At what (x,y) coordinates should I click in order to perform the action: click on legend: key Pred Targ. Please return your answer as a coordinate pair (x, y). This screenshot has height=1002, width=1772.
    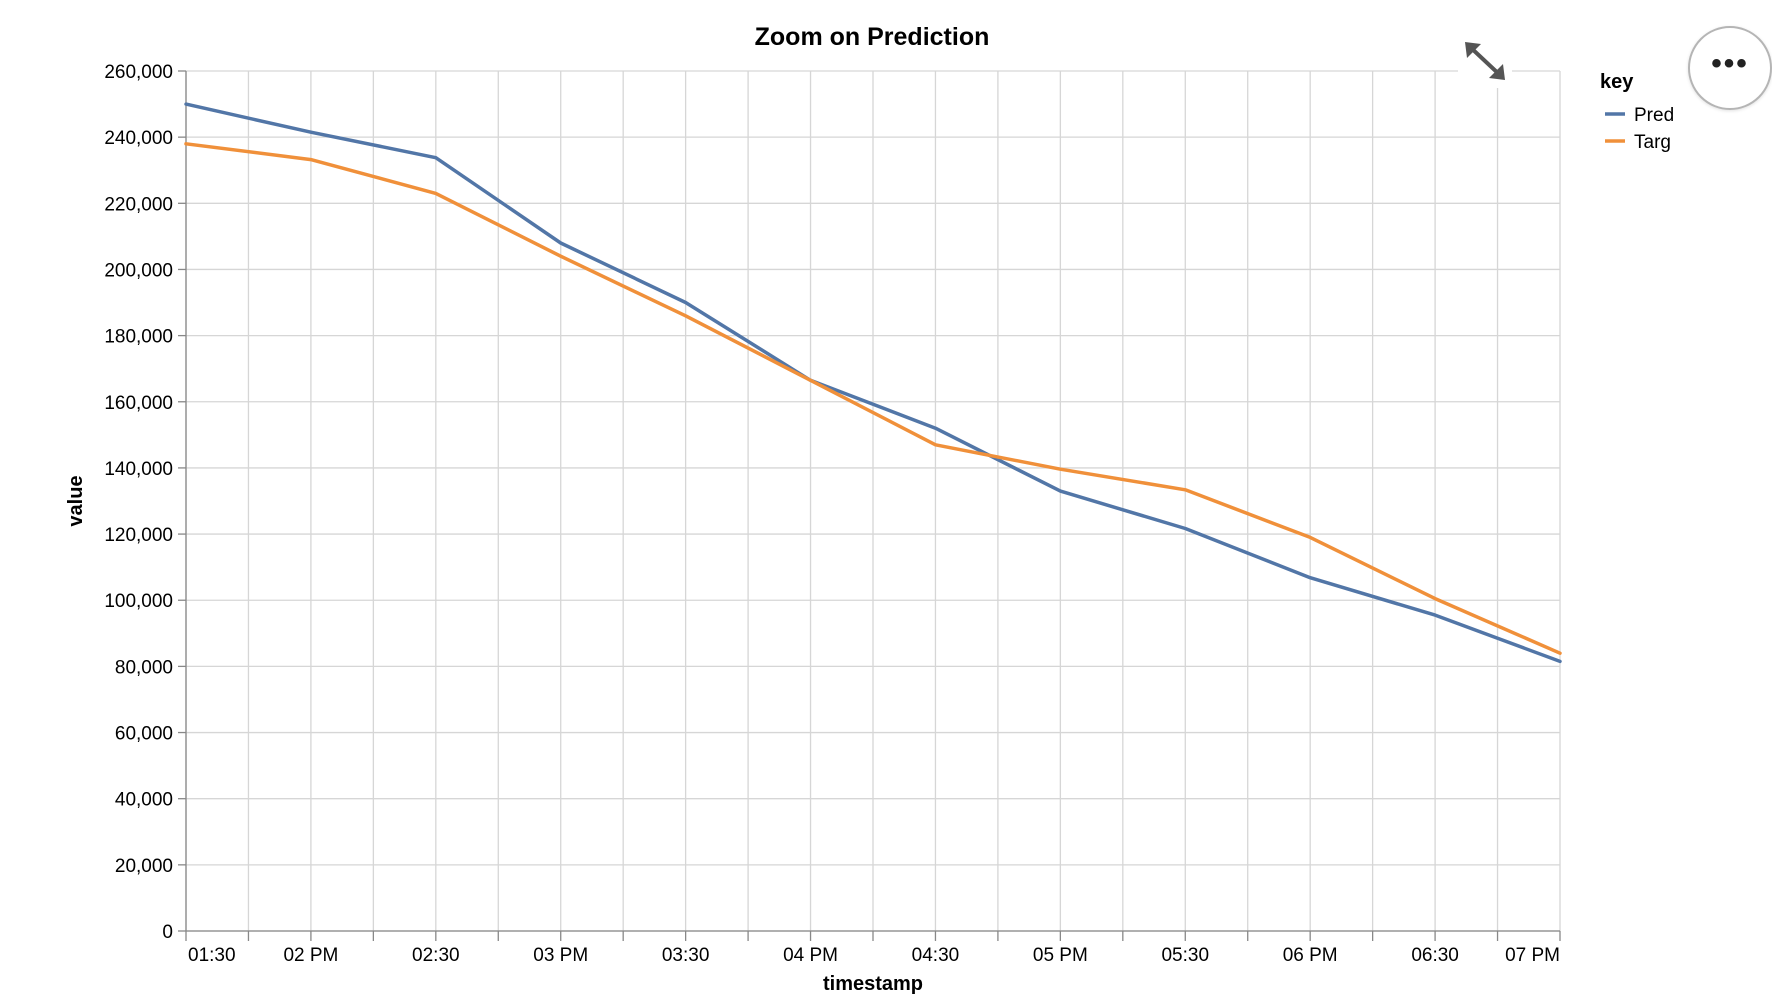
    Looking at the image, I should click on (1637, 112).